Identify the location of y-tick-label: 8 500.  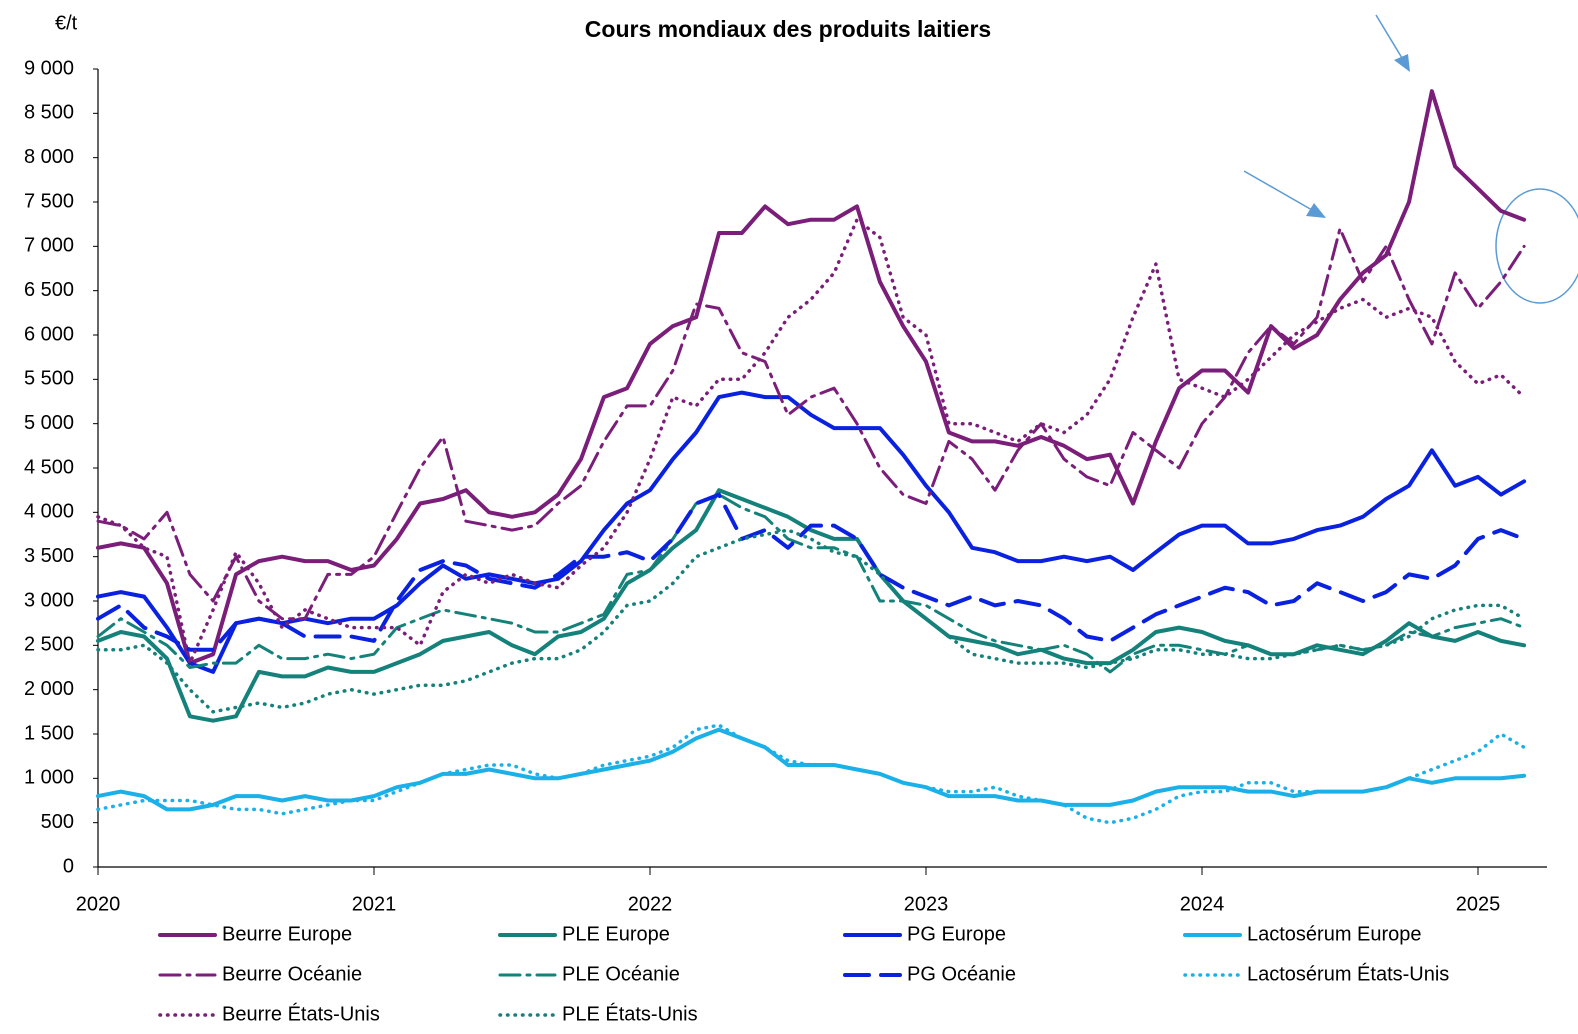
(49, 113).